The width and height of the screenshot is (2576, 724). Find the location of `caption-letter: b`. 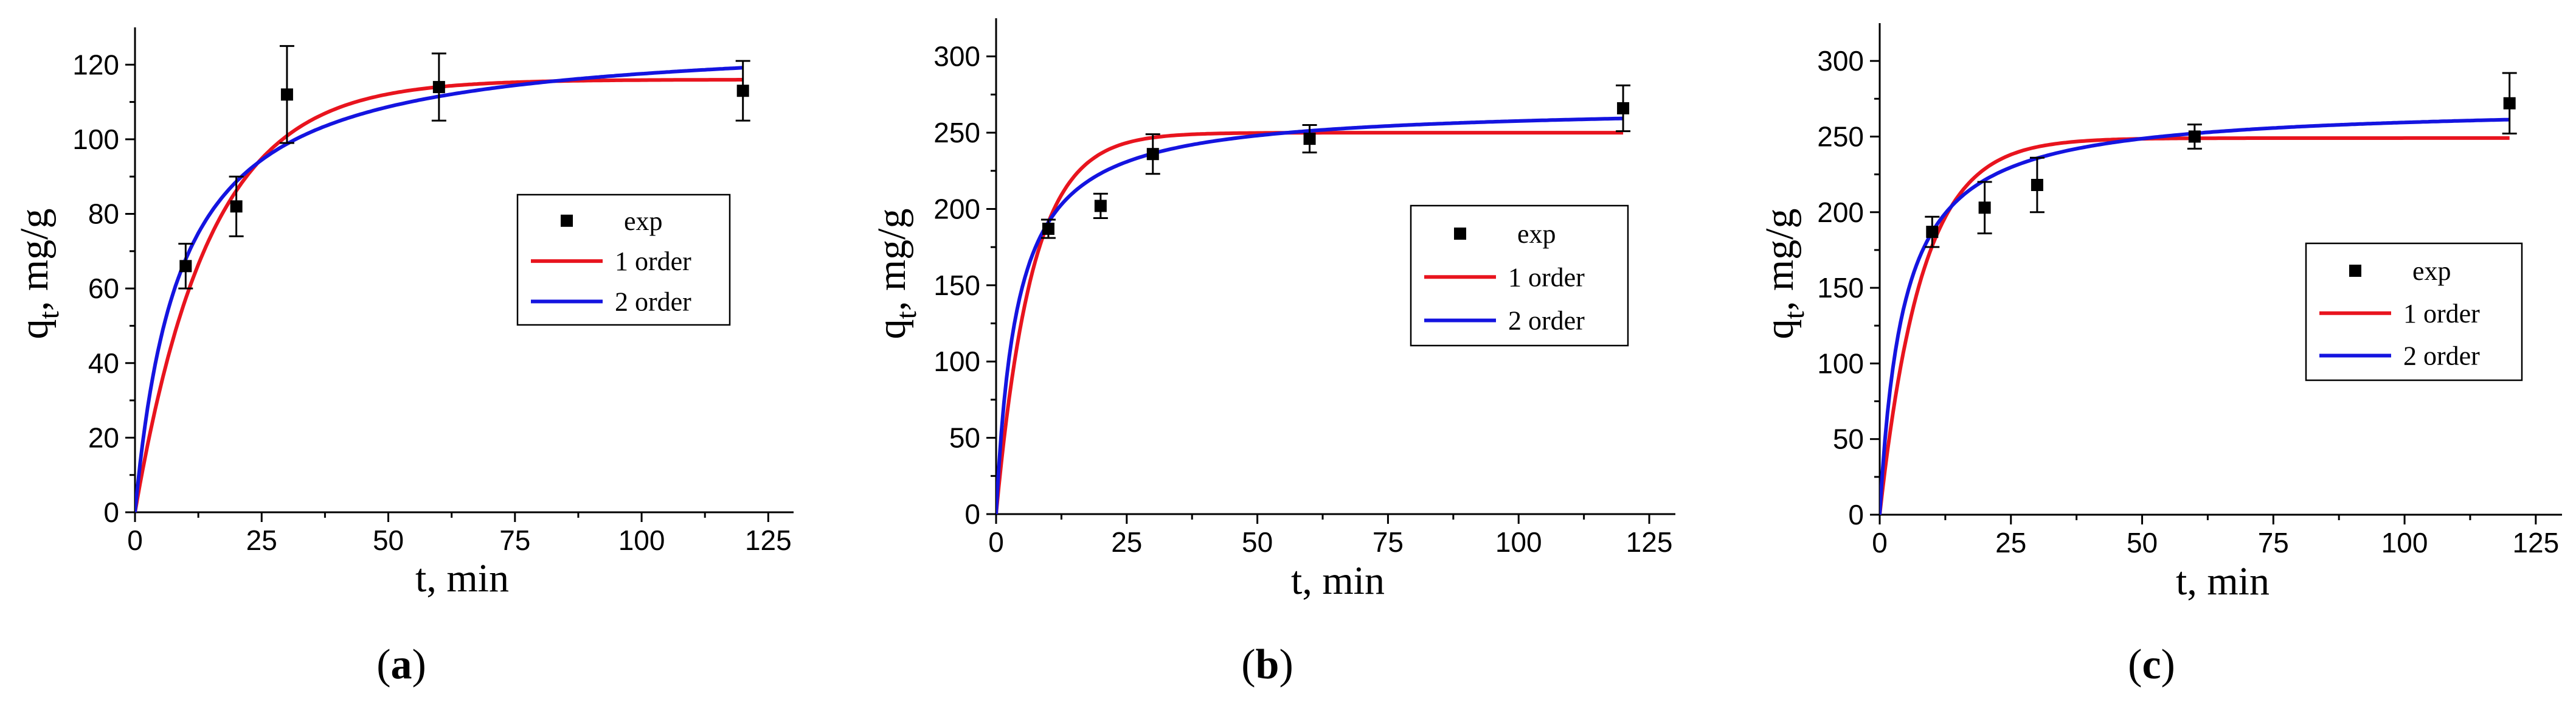

caption-letter: b is located at coordinates (1267, 664).